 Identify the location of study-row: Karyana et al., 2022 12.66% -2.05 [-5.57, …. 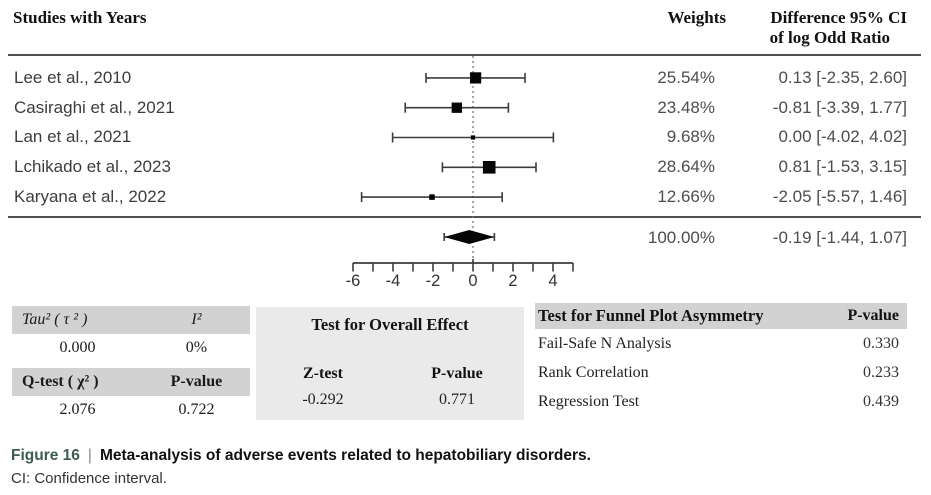
(465, 197).